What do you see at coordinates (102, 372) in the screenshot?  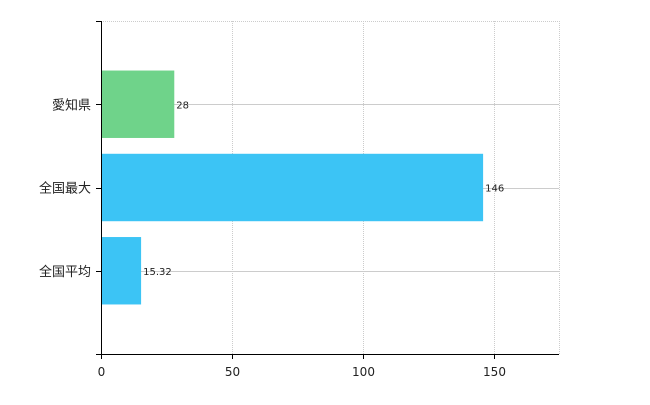 I see `x-tick-label-0: 0` at bounding box center [102, 372].